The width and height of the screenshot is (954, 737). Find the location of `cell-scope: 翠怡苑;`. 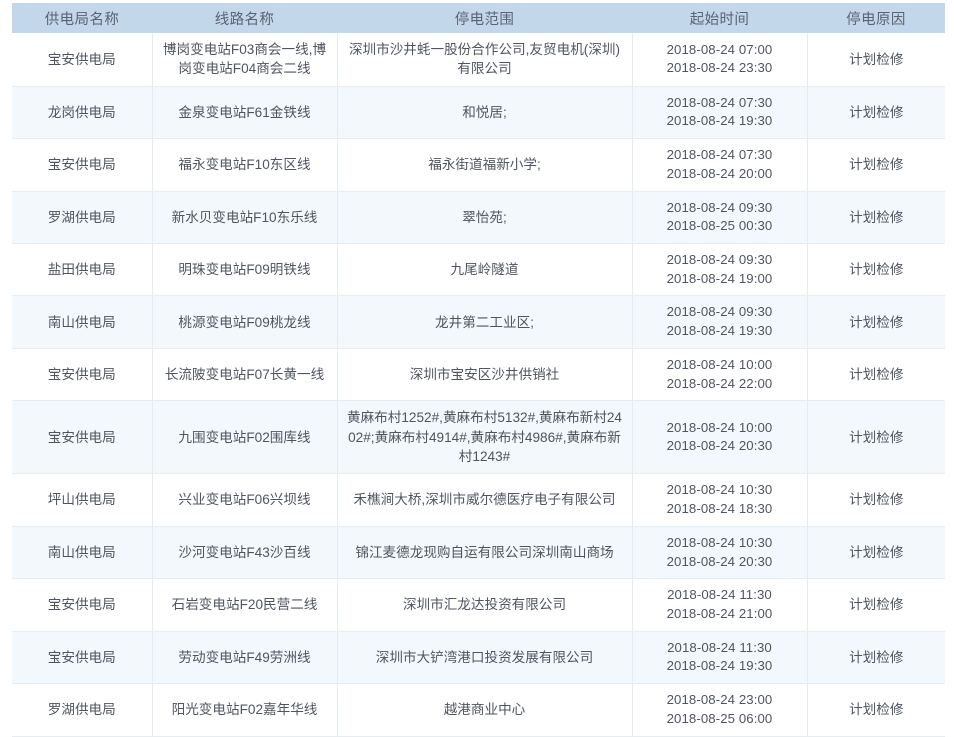

cell-scope: 翠怡苑; is located at coordinates (485, 218).